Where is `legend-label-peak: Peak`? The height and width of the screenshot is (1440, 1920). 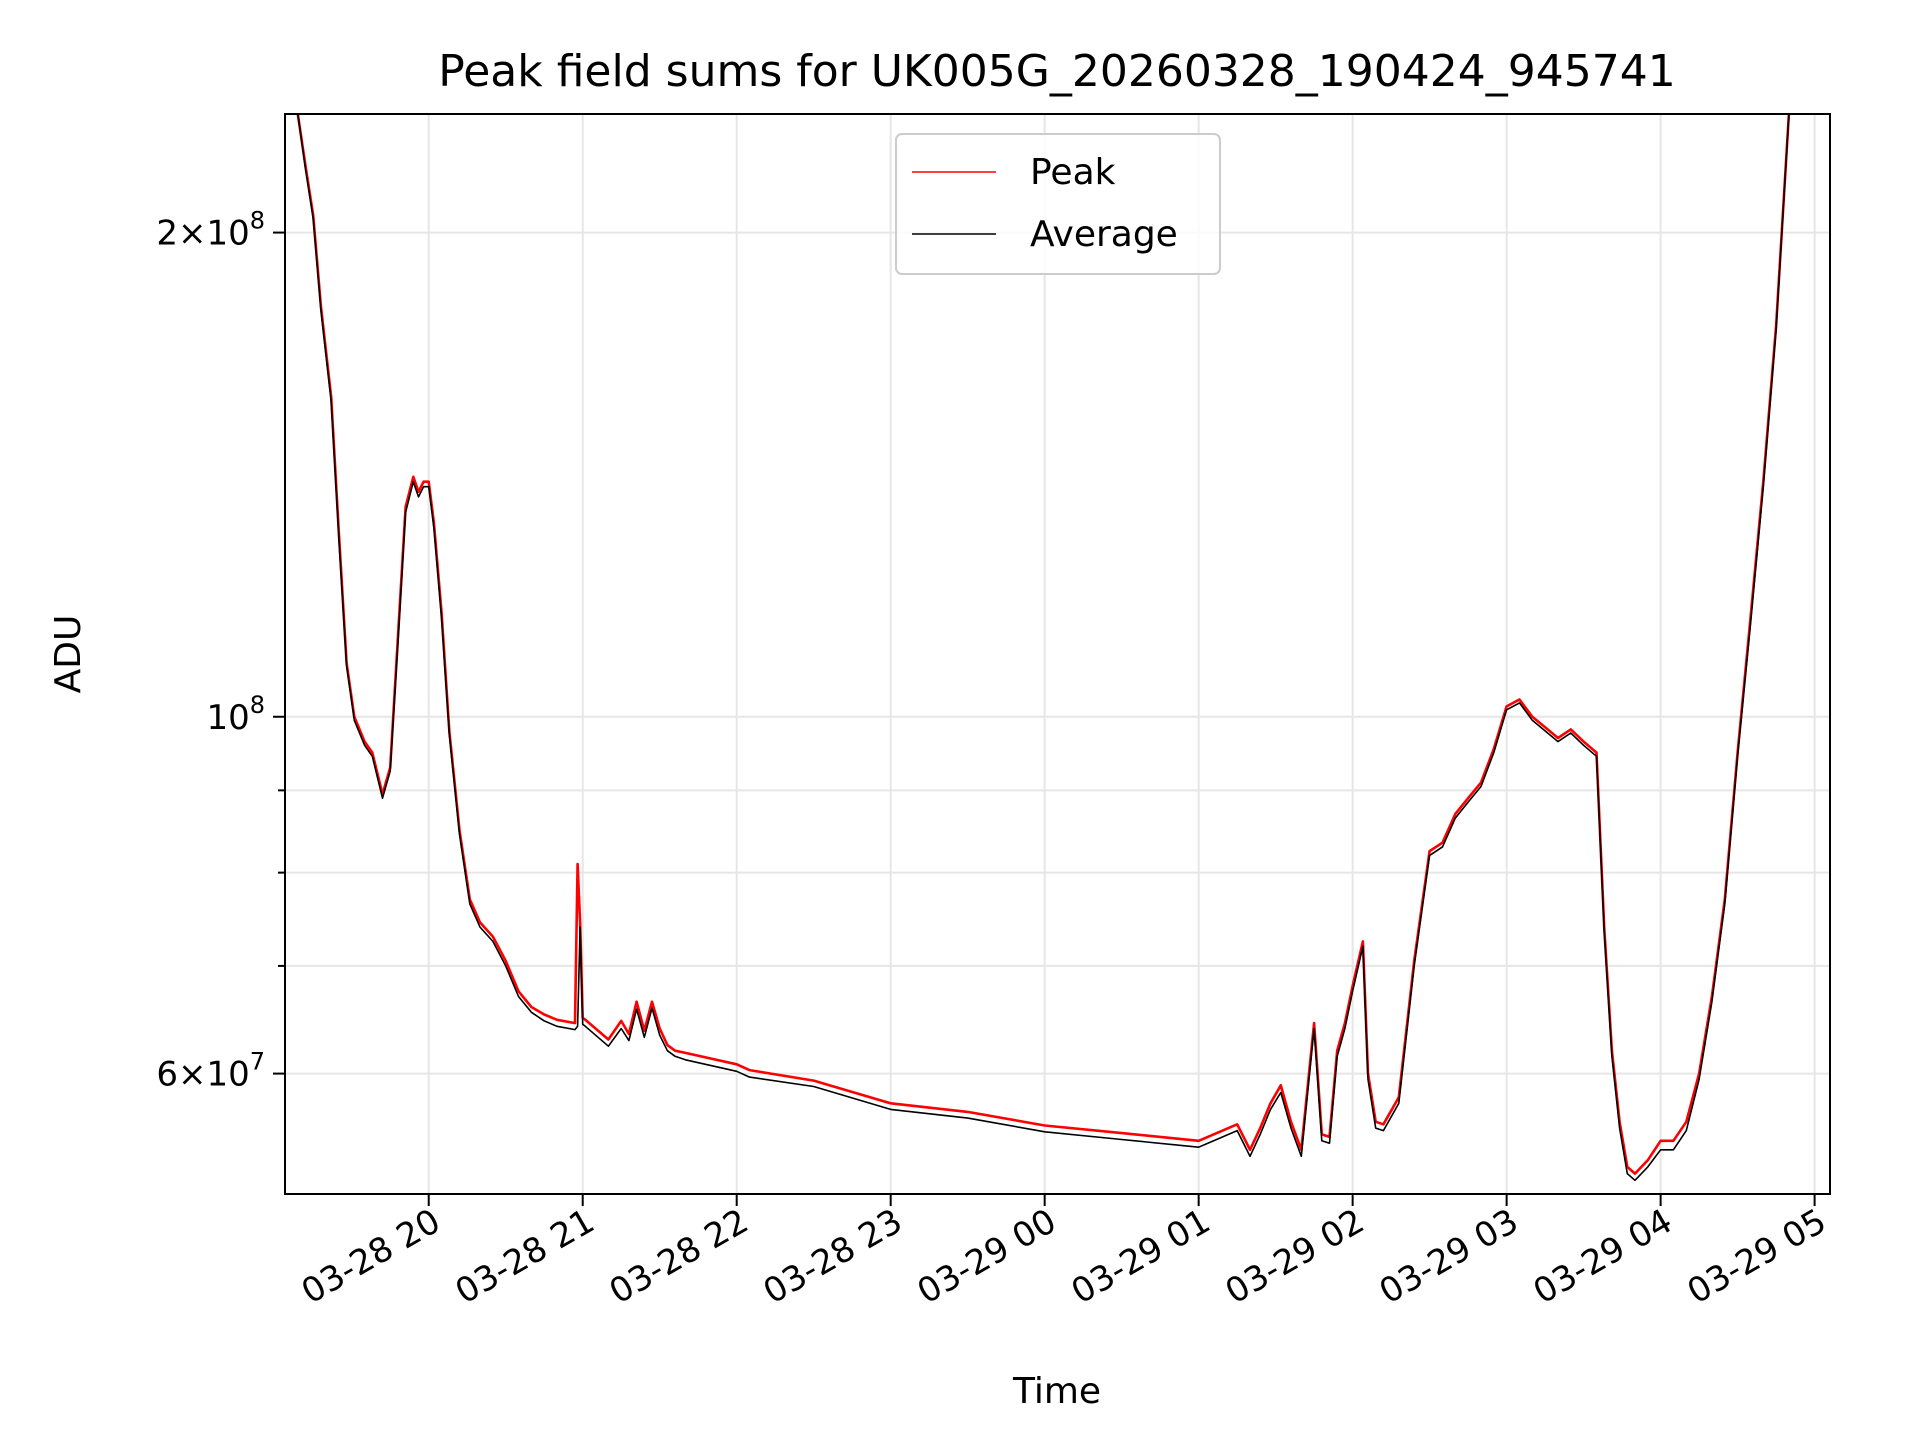
legend-label-peak: Peak is located at coordinates (1073, 172).